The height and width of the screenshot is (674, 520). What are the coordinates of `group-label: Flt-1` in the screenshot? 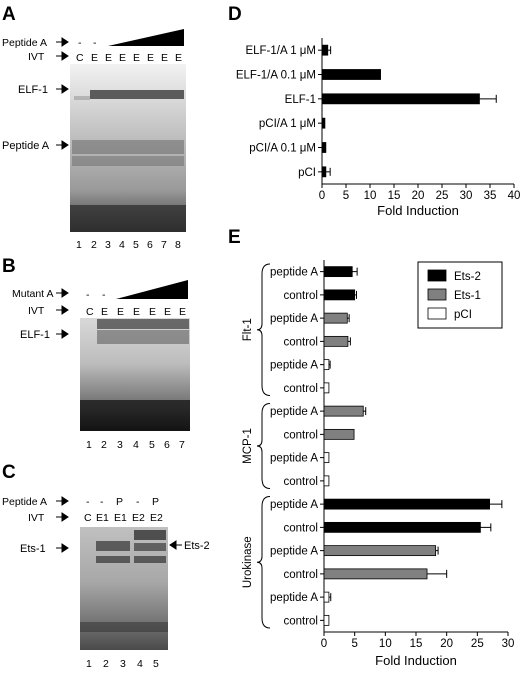 It's located at (248, 329).